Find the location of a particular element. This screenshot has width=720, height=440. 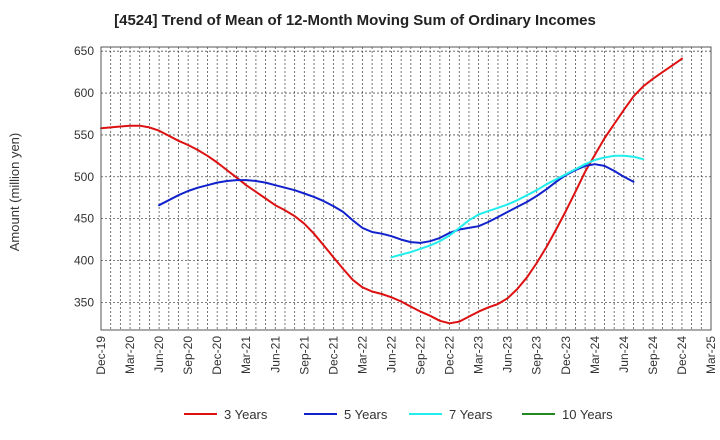

x-tick-label: Dec-19 is located at coordinates (101, 355).